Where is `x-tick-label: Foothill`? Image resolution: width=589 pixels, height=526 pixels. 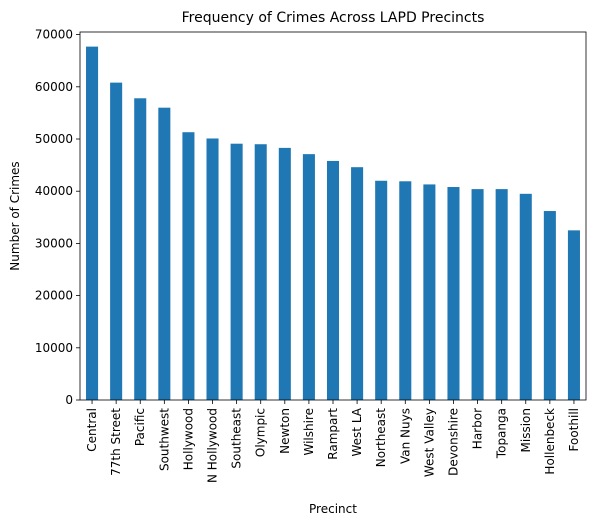 x-tick-label: Foothill is located at coordinates (574, 429).